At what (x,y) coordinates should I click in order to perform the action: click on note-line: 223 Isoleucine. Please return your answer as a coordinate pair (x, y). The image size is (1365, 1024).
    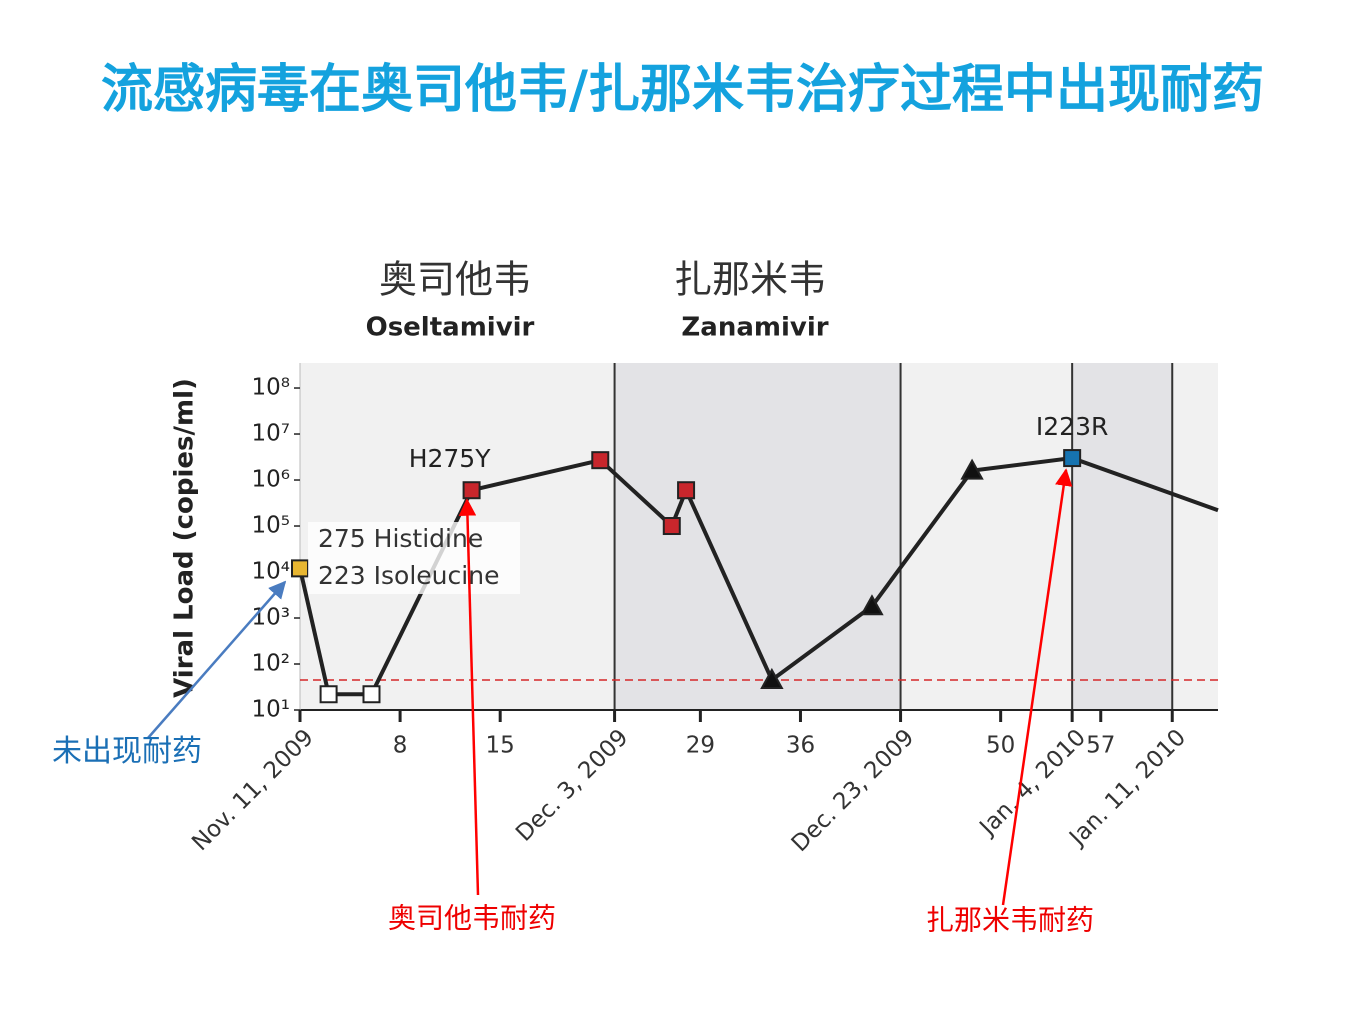
    Looking at the image, I should click on (408, 575).